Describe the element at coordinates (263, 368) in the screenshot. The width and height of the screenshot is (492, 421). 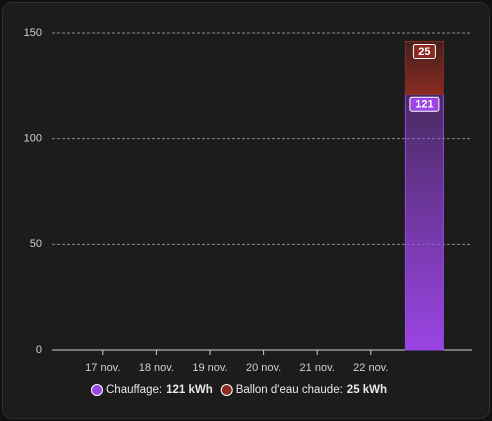
I see `x-tick-label: 20 nov.` at that location.